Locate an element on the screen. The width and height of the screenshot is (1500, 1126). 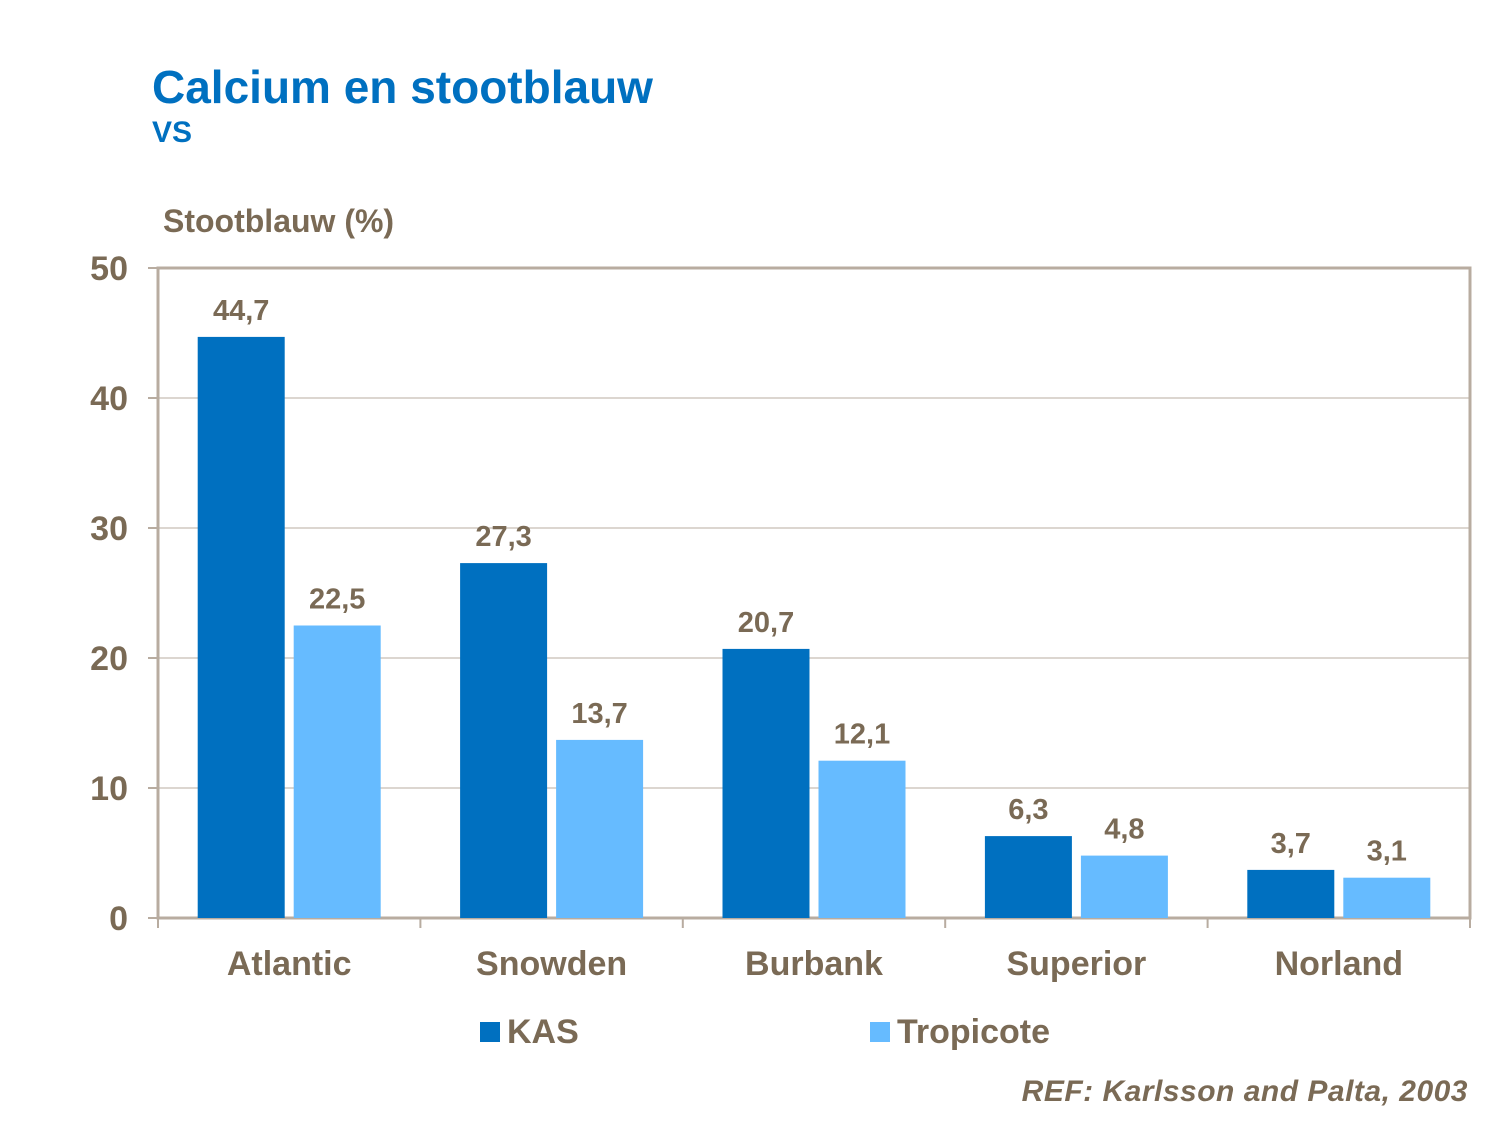
data-label: 3,1 is located at coordinates (1387, 852).